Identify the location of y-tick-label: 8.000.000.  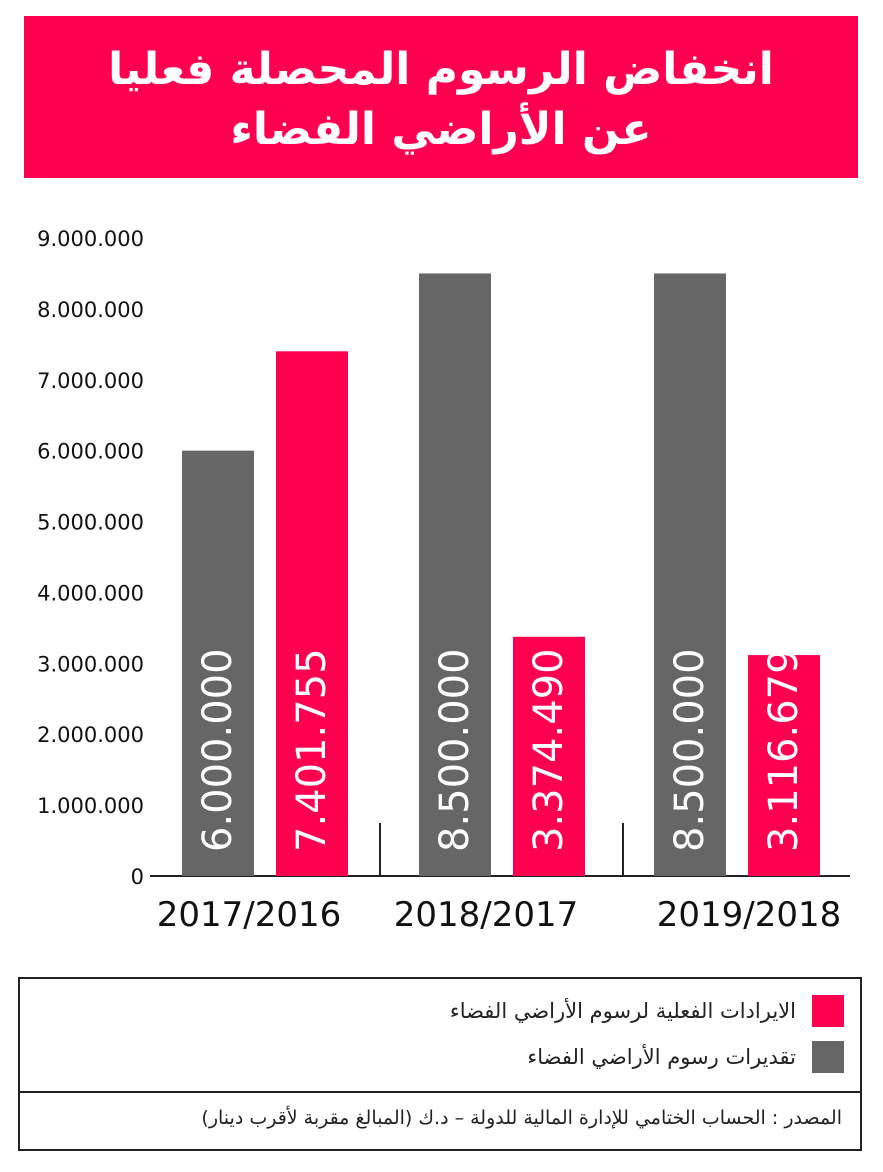
(90, 310).